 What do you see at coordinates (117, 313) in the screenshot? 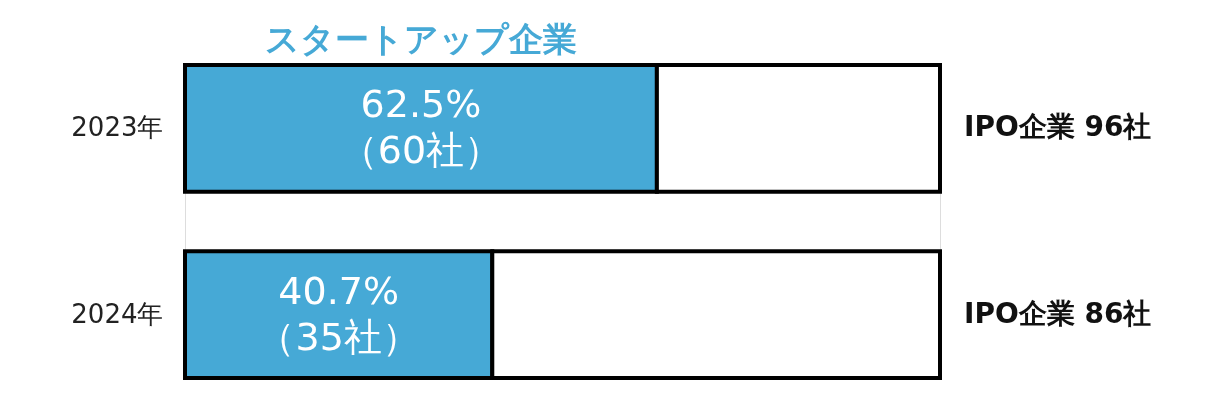
I see `y-tick-label: 2024年` at bounding box center [117, 313].